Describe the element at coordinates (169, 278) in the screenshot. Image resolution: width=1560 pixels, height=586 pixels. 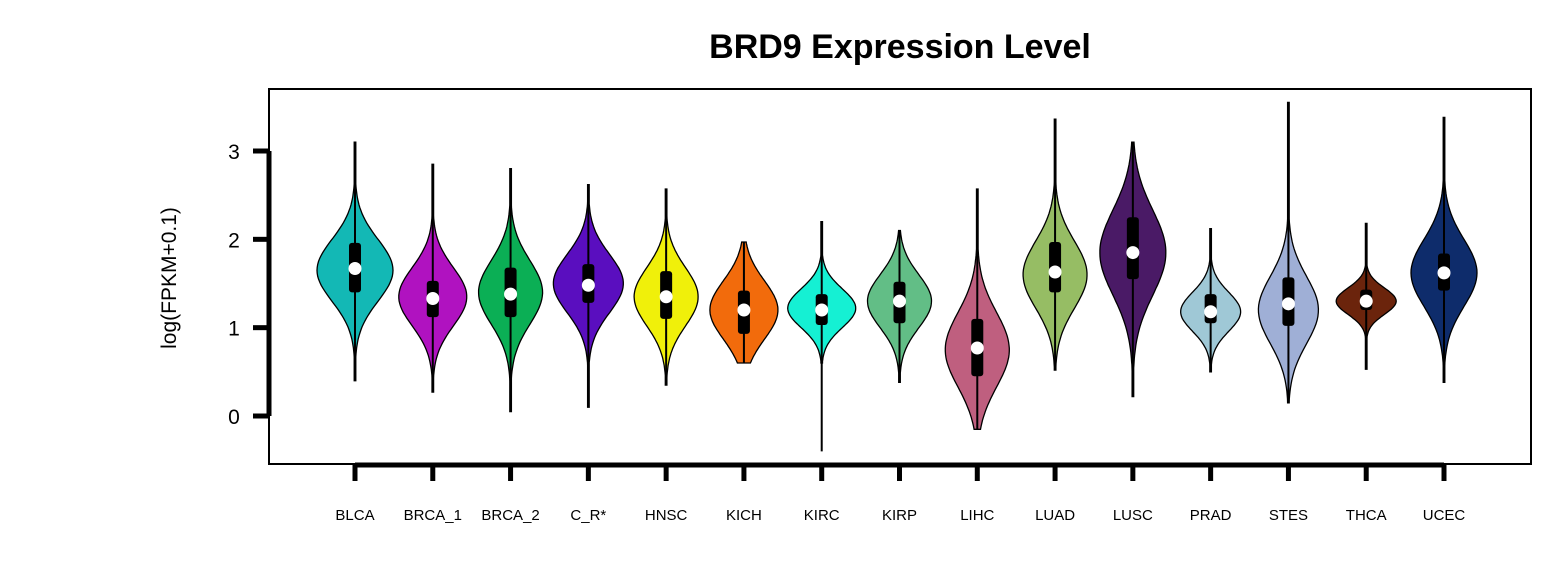
I see `y-axis-label: log(FPKM+0.1)` at that location.